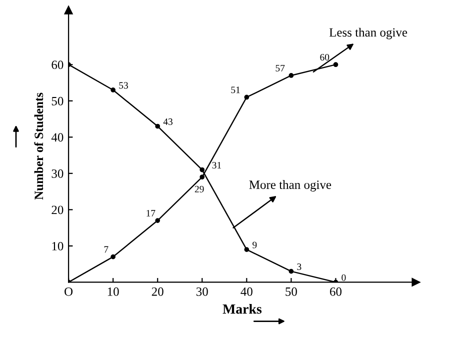 The width and height of the screenshot is (457, 340). Describe the element at coordinates (68, 291) in the screenshot. I see `x-tick-label: O` at that location.